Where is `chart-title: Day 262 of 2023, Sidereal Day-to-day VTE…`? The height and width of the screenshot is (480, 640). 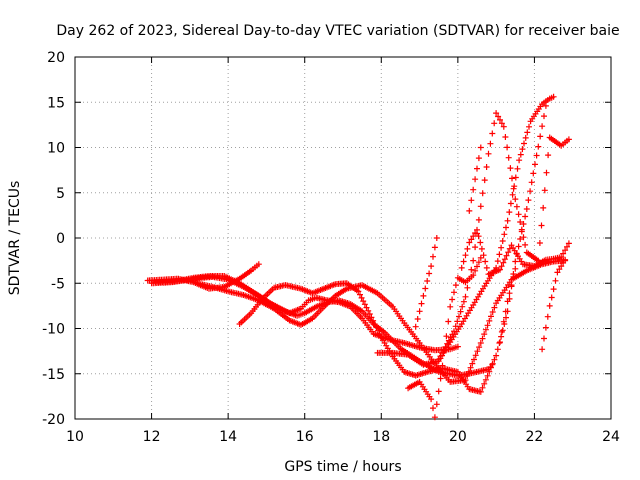 chart-title: Day 262 of 2023, Sidereal Day-to-day VTE… is located at coordinates (337, 31).